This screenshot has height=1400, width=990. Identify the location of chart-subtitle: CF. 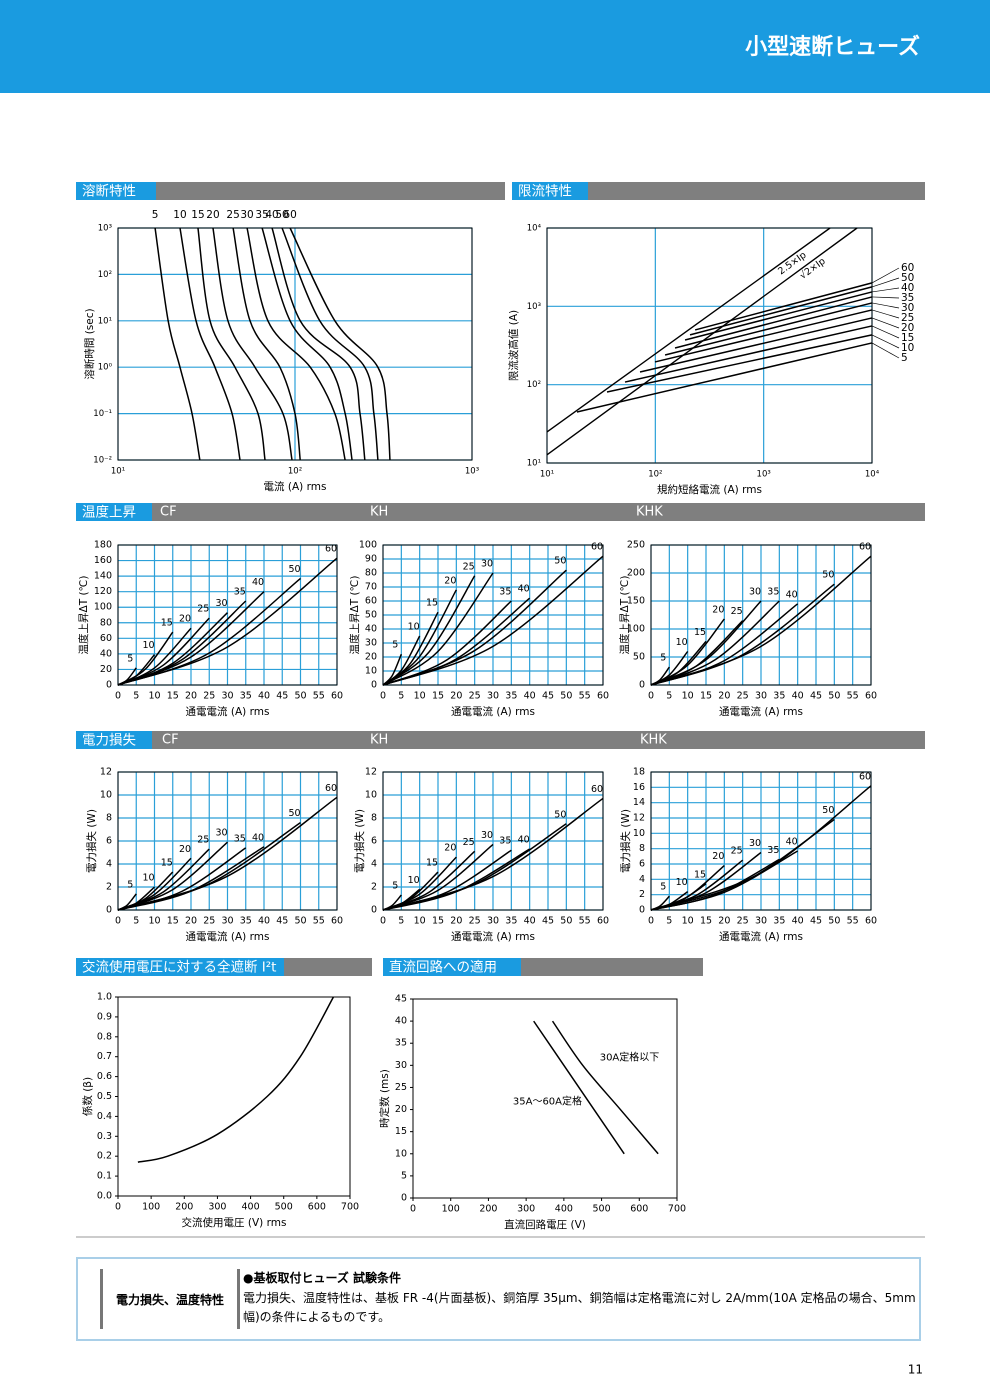
(168, 512).